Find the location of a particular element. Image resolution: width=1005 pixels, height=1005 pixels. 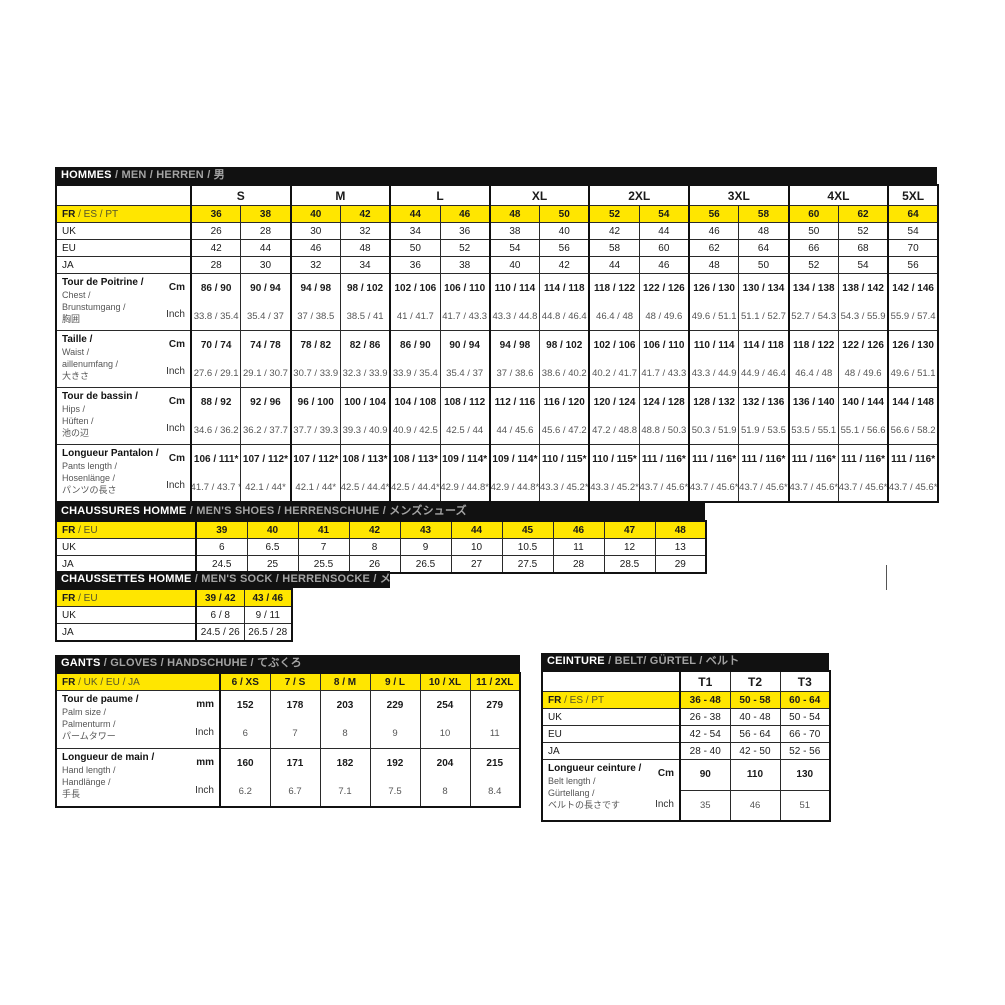

size-cell: 39 / 42 is located at coordinates (220, 597).